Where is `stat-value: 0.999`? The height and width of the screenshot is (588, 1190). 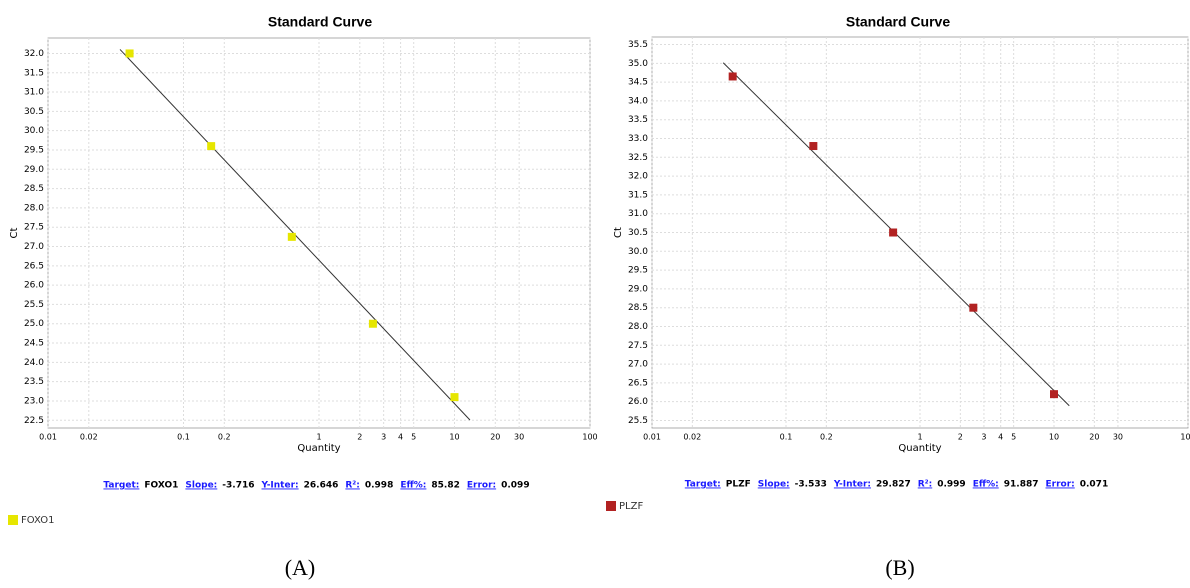
stat-value: 0.999 is located at coordinates (951, 485).